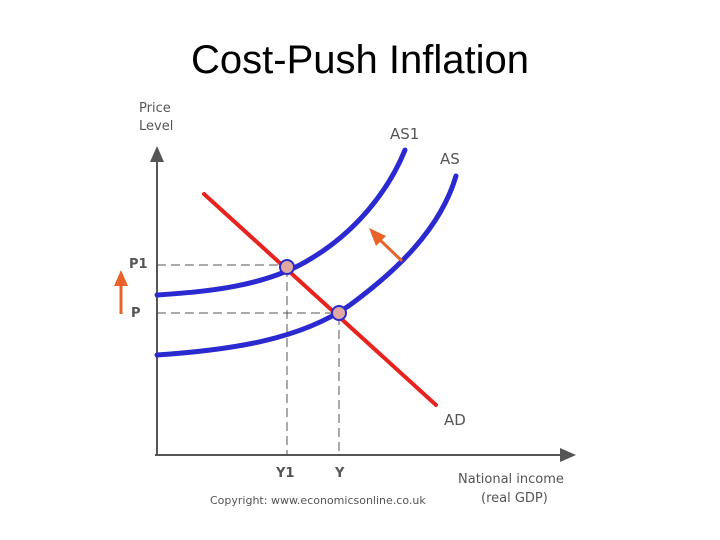  I want to click on y1-label: Y1, so click(284, 473).